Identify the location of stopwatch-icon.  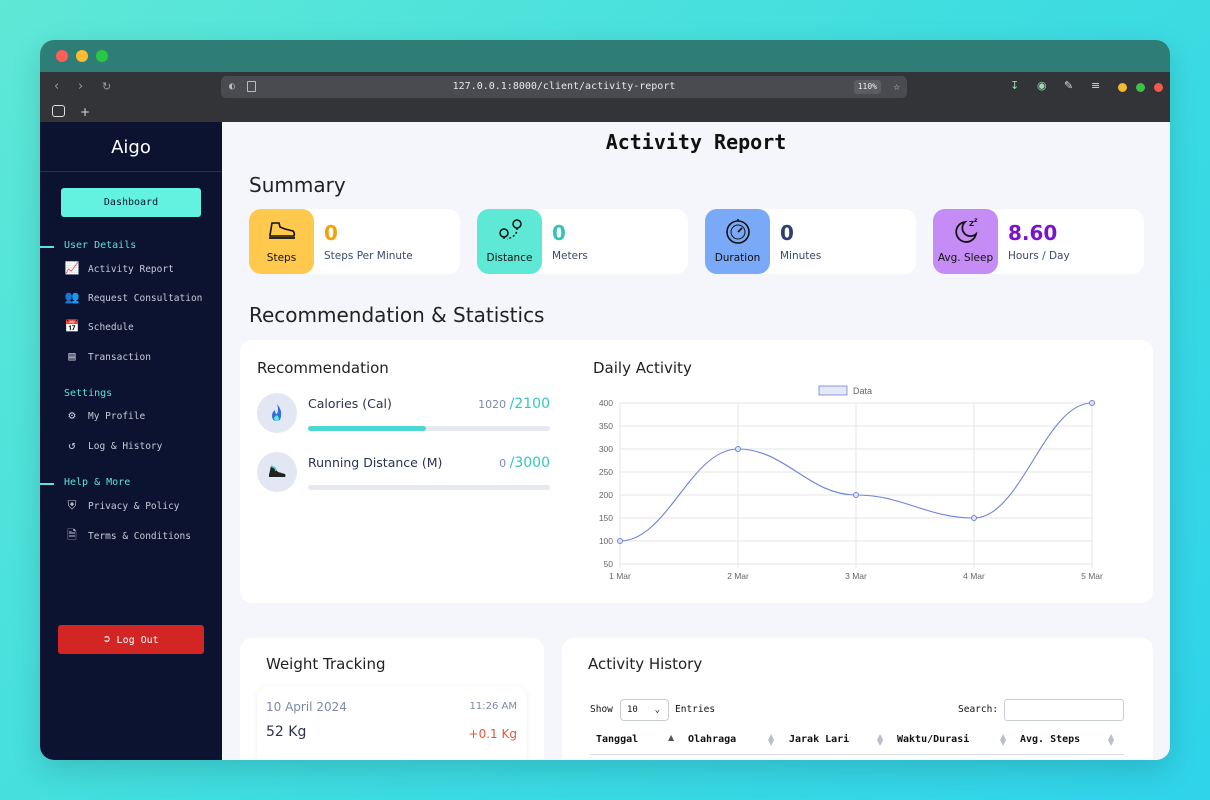
(737, 231).